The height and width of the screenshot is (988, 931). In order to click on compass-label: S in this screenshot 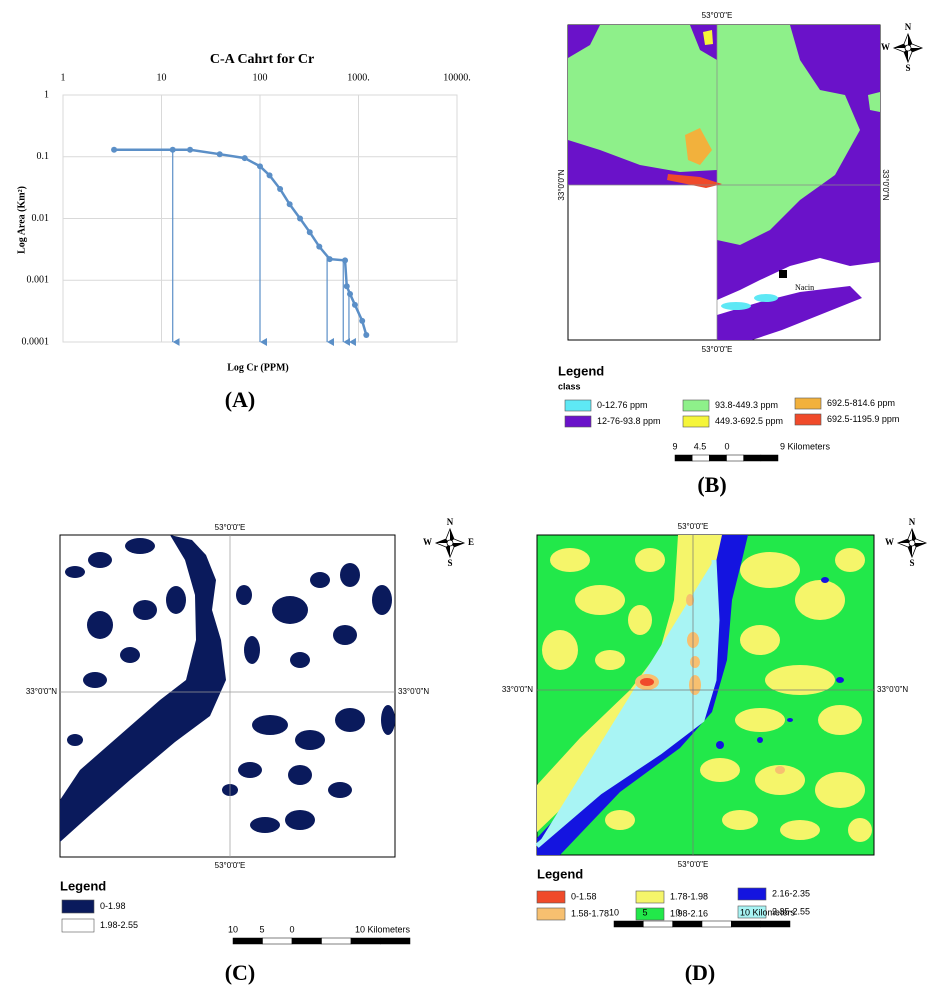, I will do `click(907, 68)`.